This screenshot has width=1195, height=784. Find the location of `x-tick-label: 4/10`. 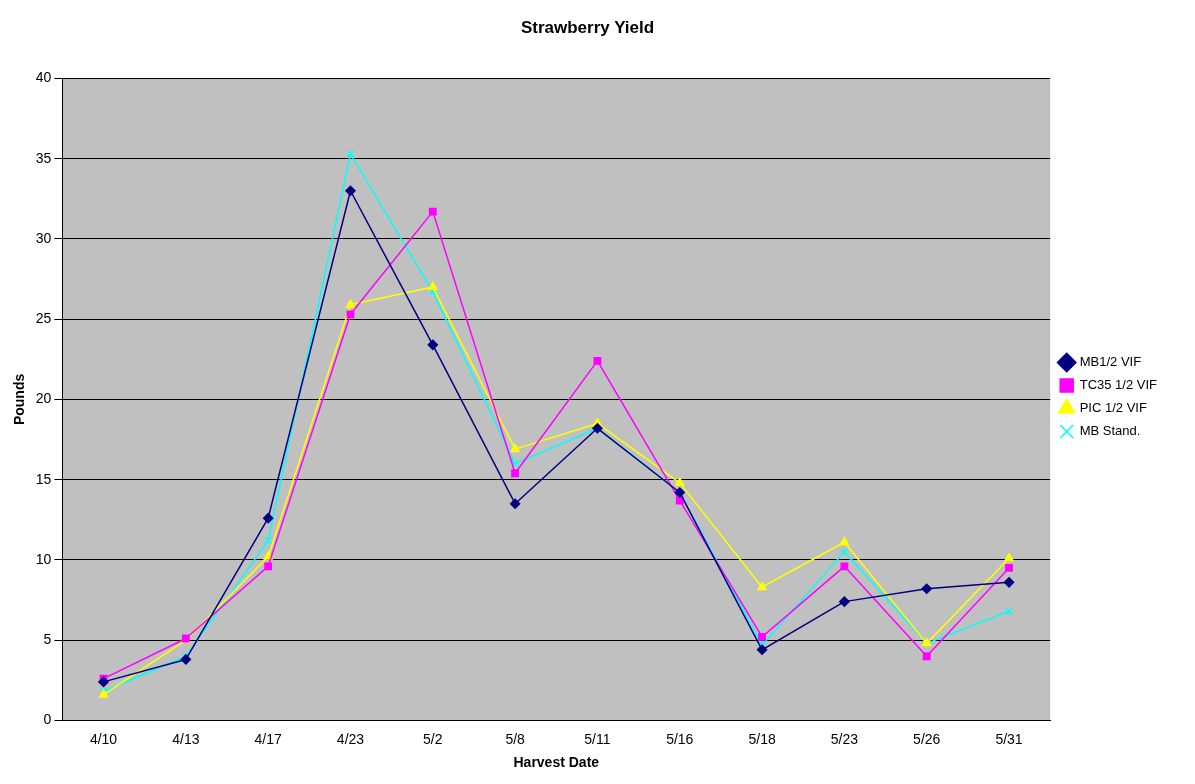

x-tick-label: 4/10 is located at coordinates (103, 738).